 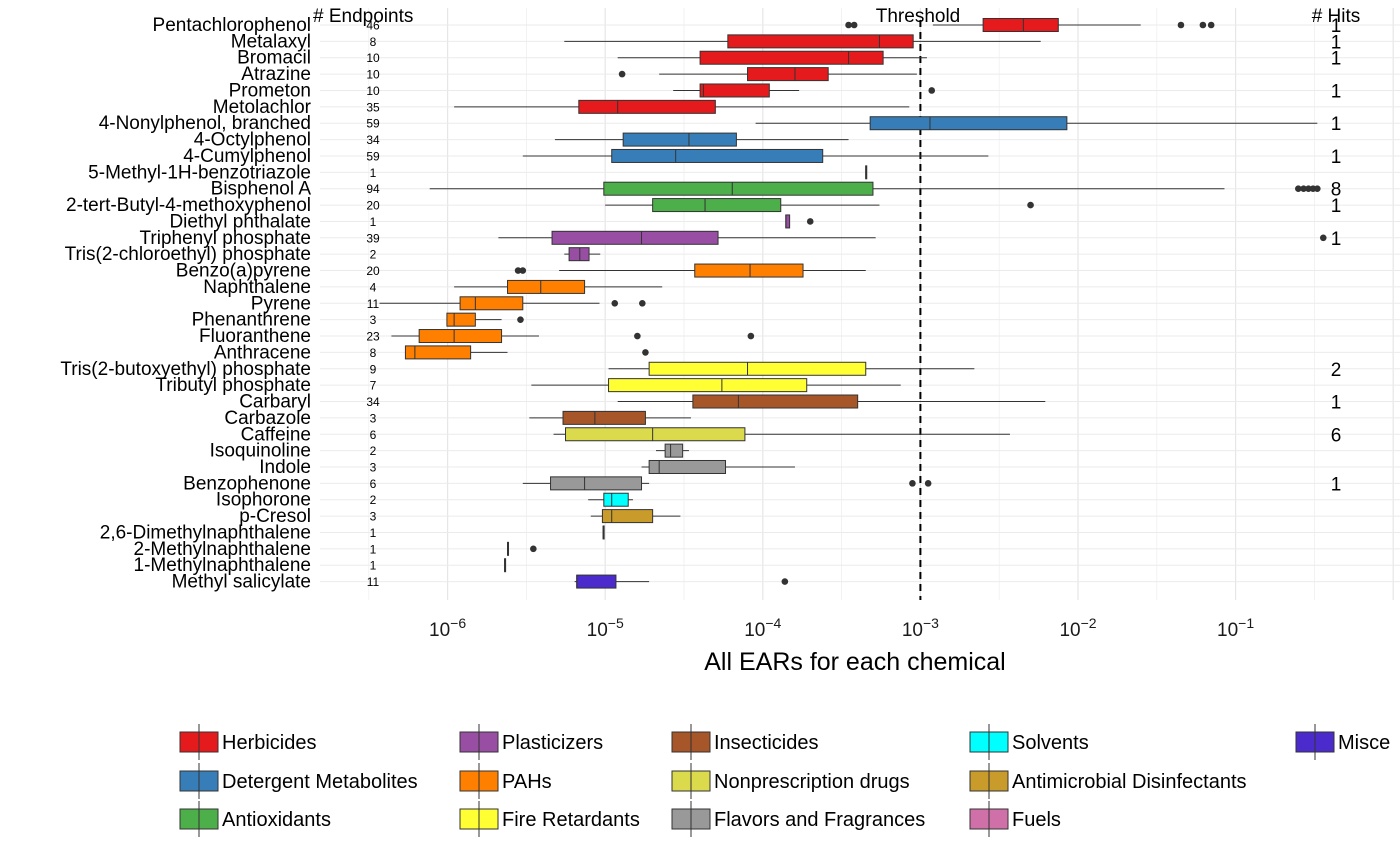 What do you see at coordinates (1036, 820) in the screenshot?
I see `legend-label: Fuels` at bounding box center [1036, 820].